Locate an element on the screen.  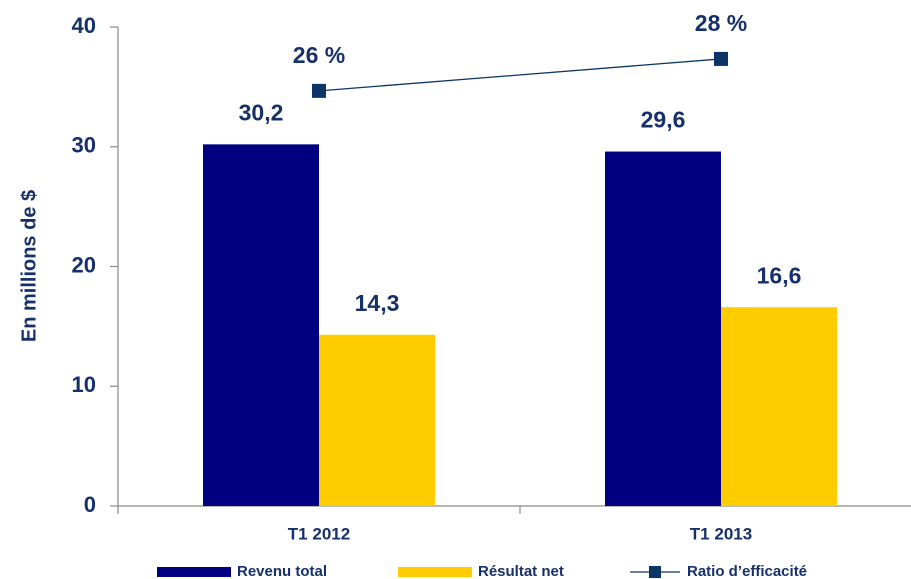
y-tick-label: 40 is located at coordinates (84, 25).